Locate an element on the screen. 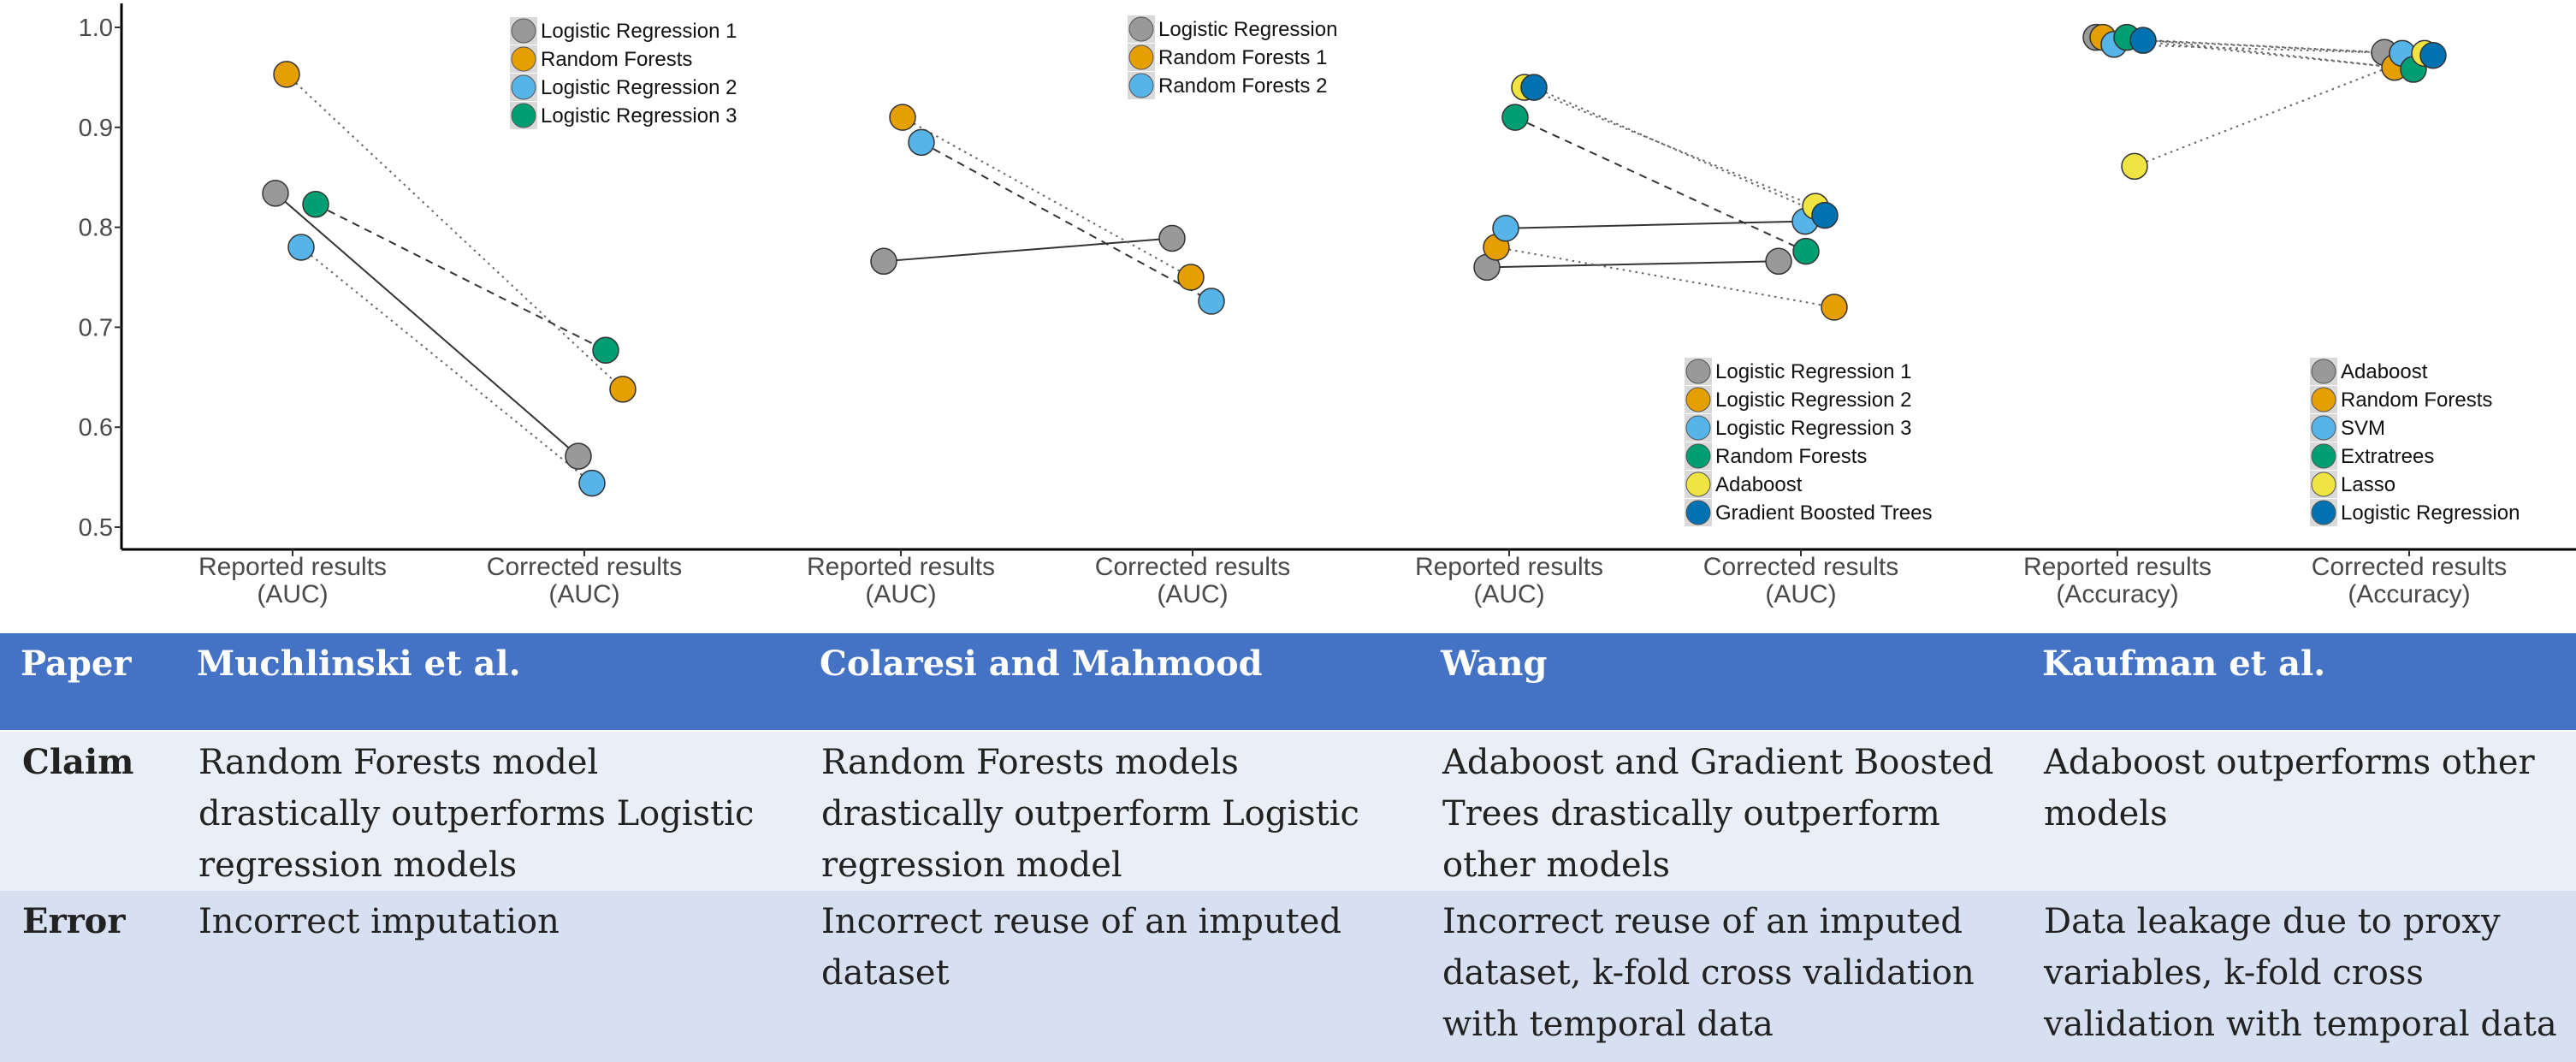 This screenshot has height=1062, width=2576. y-tick-label: 1.0 is located at coordinates (96, 28).